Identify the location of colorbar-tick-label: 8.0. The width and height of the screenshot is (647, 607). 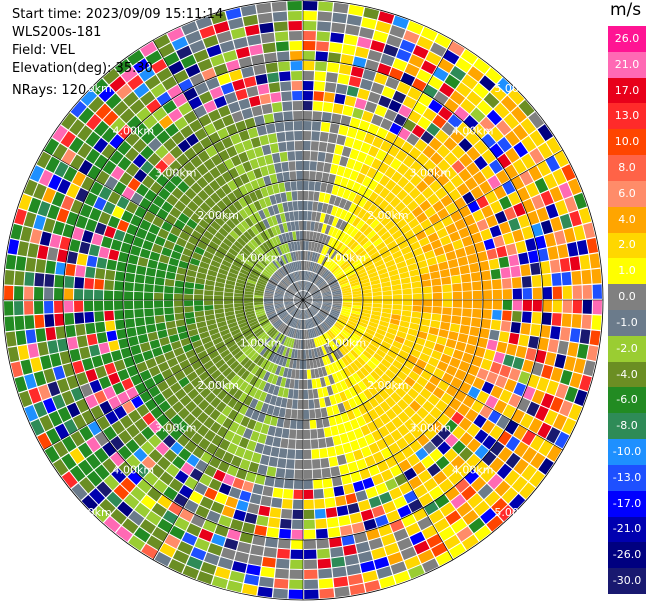
(627, 167).